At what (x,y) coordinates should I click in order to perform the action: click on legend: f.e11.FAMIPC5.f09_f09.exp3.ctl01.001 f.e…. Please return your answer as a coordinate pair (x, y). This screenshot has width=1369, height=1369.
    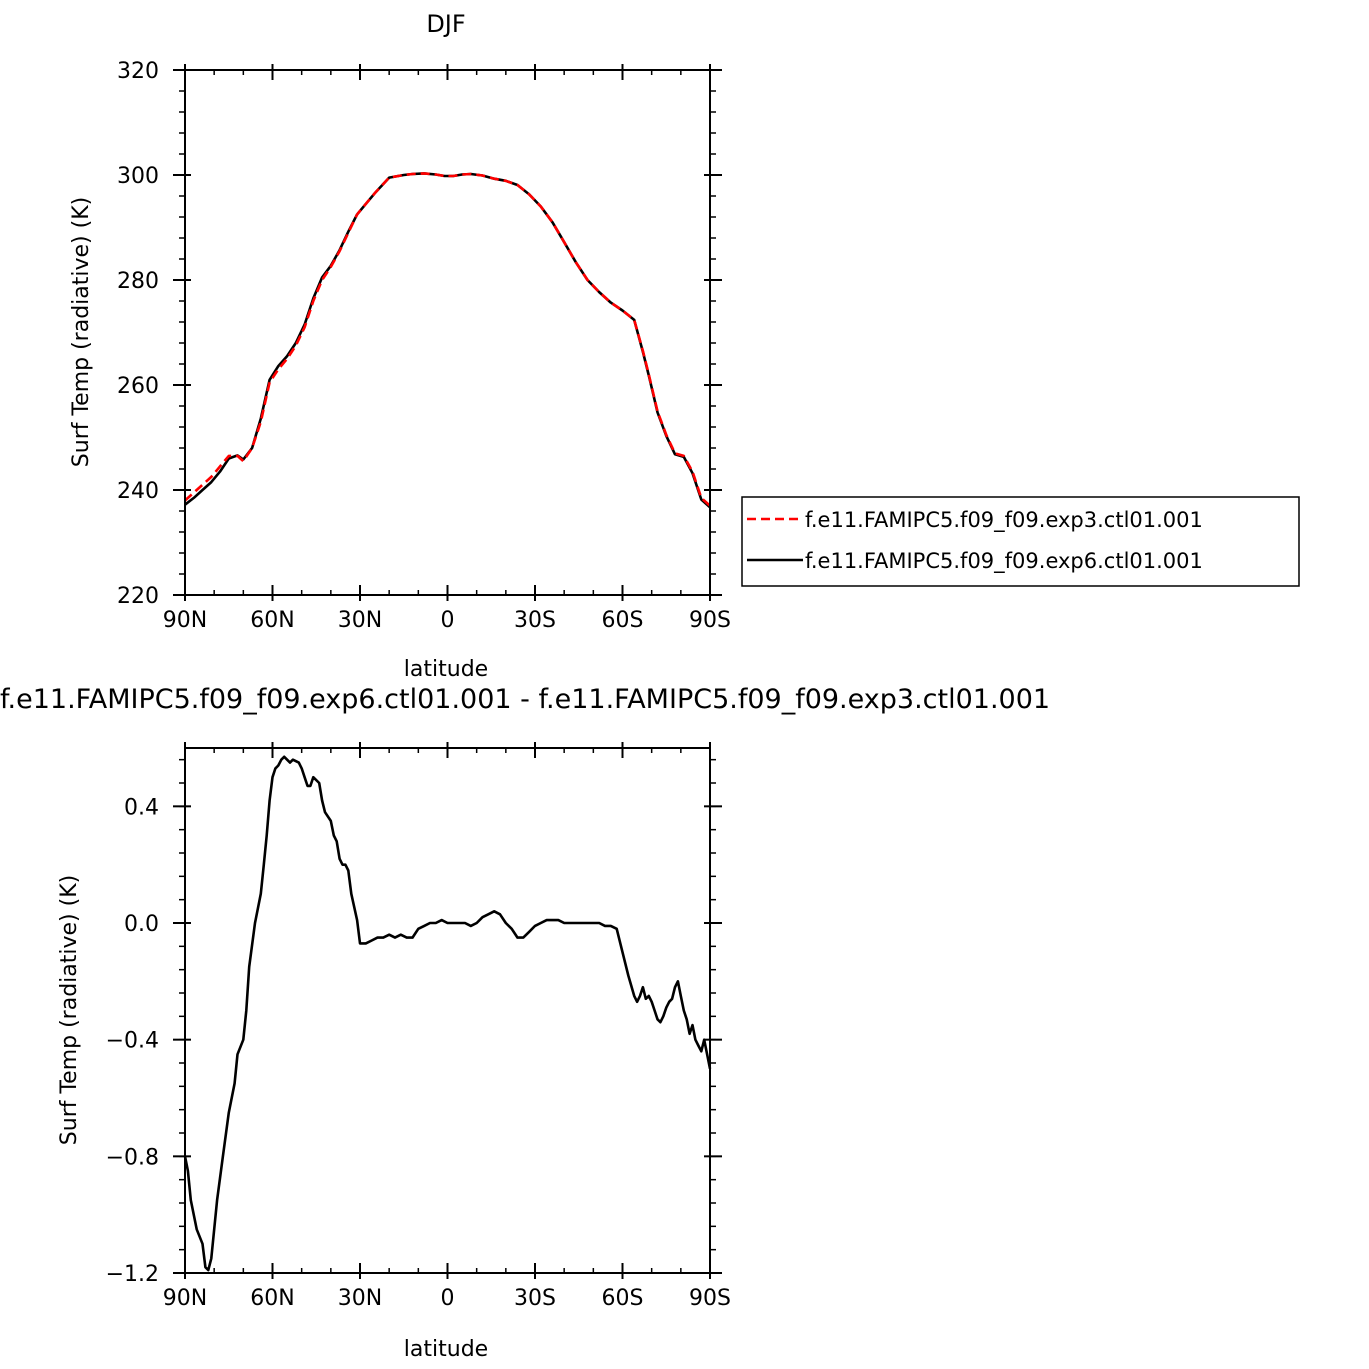
    Looking at the image, I should click on (1020, 541).